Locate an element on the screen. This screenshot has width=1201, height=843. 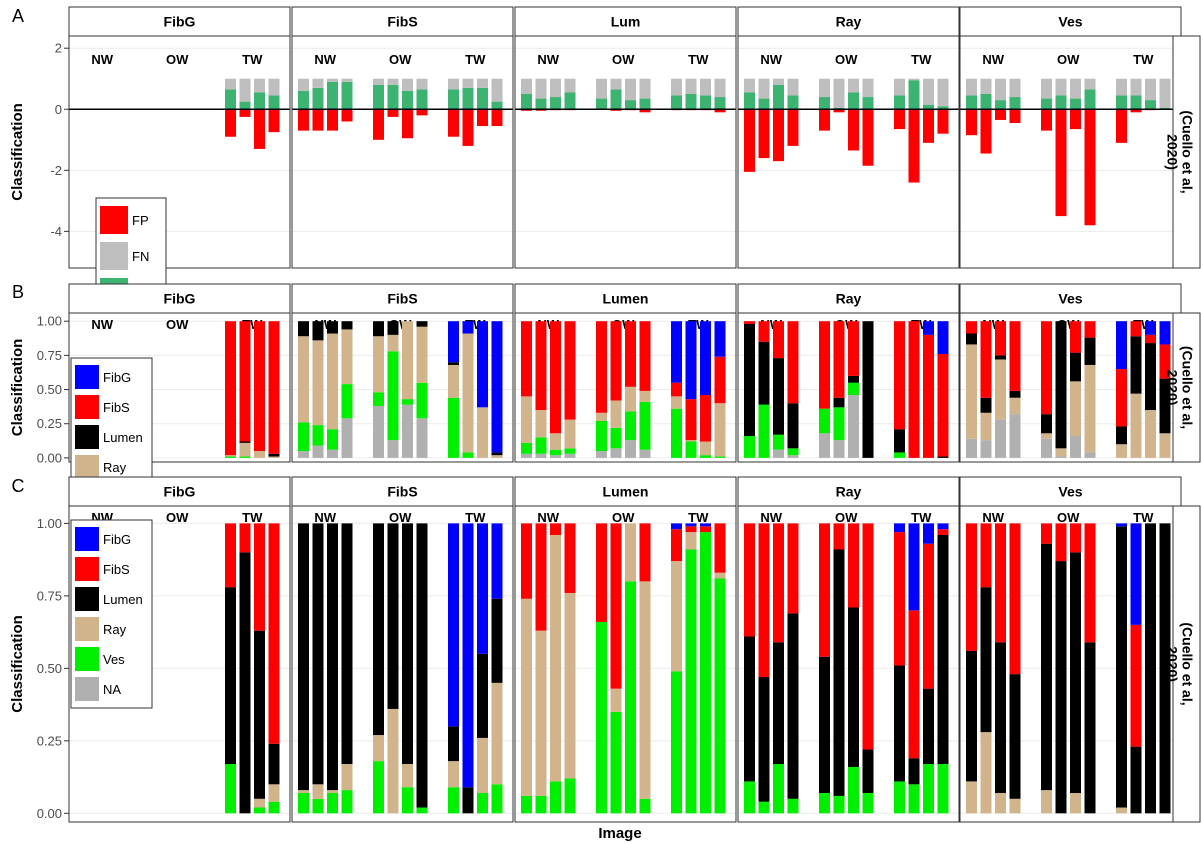
legend-label-na: NA is located at coordinates (112, 689).